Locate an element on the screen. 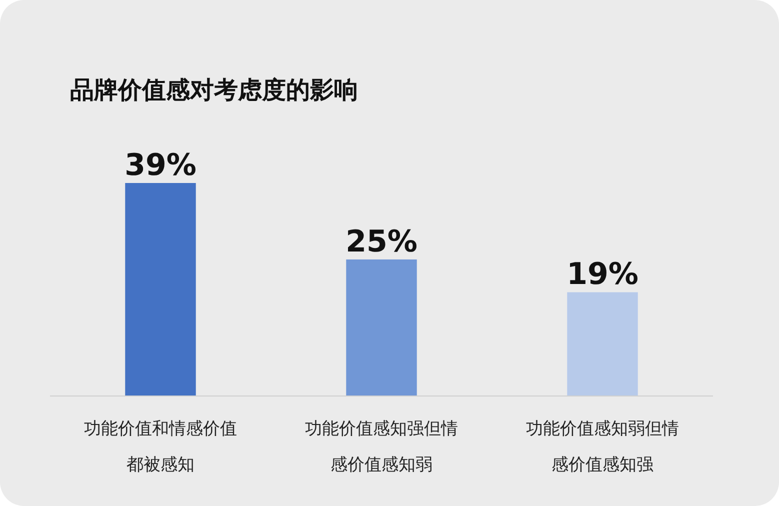 This screenshot has width=779, height=506. data-label: 39% is located at coordinates (160, 165).